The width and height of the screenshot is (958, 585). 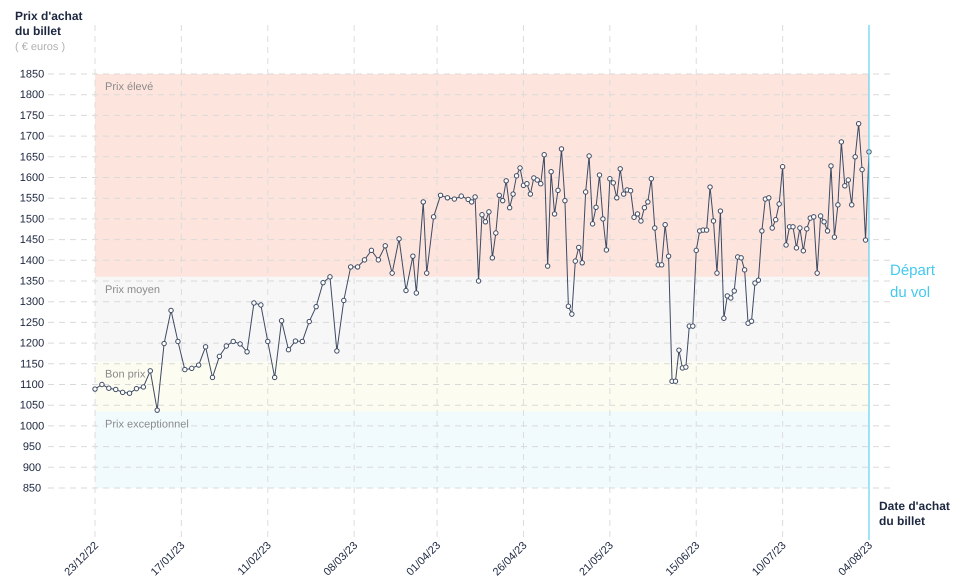 What do you see at coordinates (32, 136) in the screenshot?
I see `y-tick-label: 1700` at bounding box center [32, 136].